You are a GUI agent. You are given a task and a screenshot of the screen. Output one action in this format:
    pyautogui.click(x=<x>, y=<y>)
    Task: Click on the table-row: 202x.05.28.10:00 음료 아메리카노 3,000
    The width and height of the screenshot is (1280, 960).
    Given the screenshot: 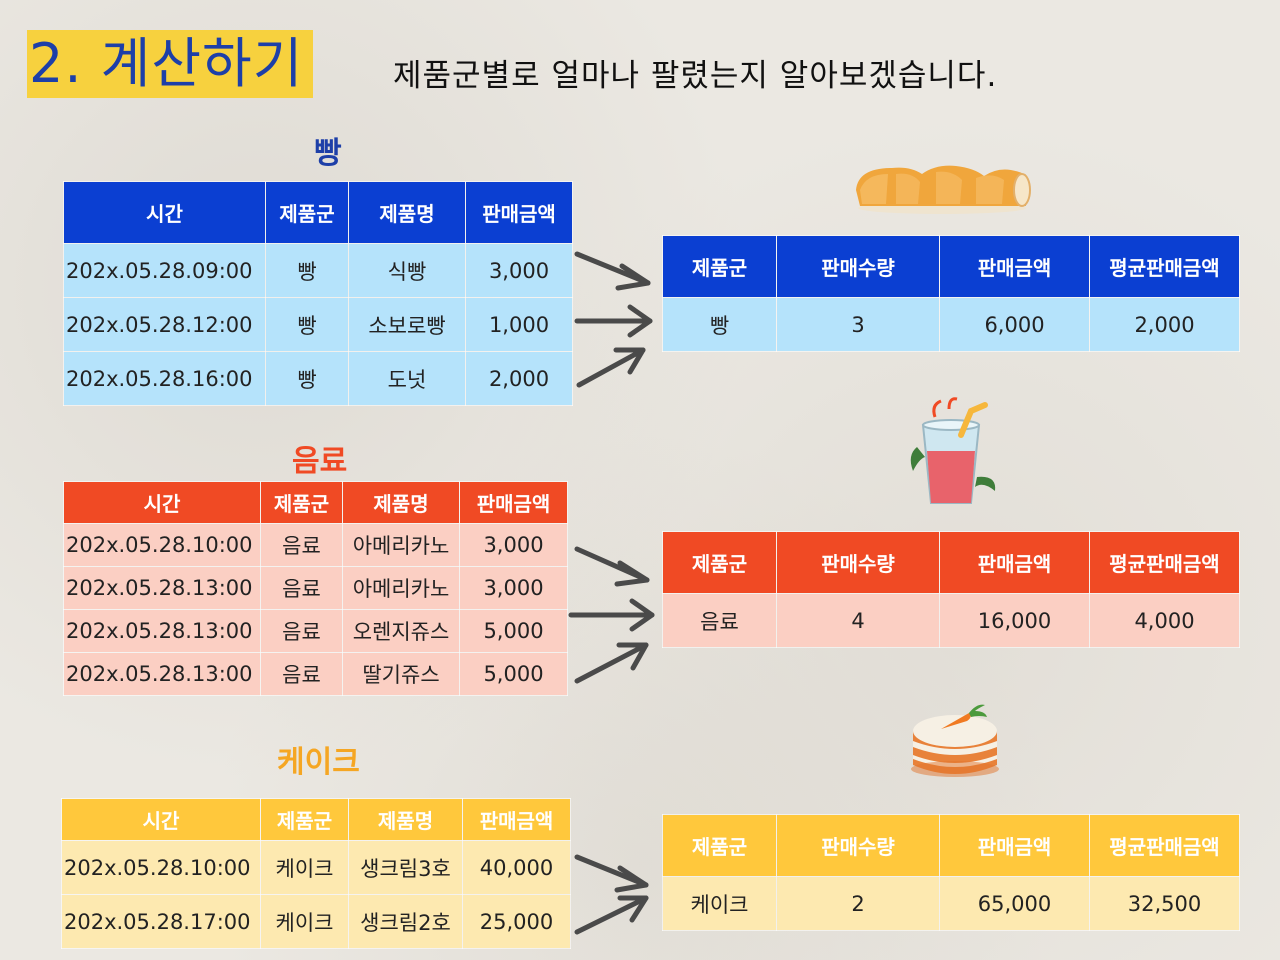 What is the action you would take?
    pyautogui.click(x=315, y=545)
    